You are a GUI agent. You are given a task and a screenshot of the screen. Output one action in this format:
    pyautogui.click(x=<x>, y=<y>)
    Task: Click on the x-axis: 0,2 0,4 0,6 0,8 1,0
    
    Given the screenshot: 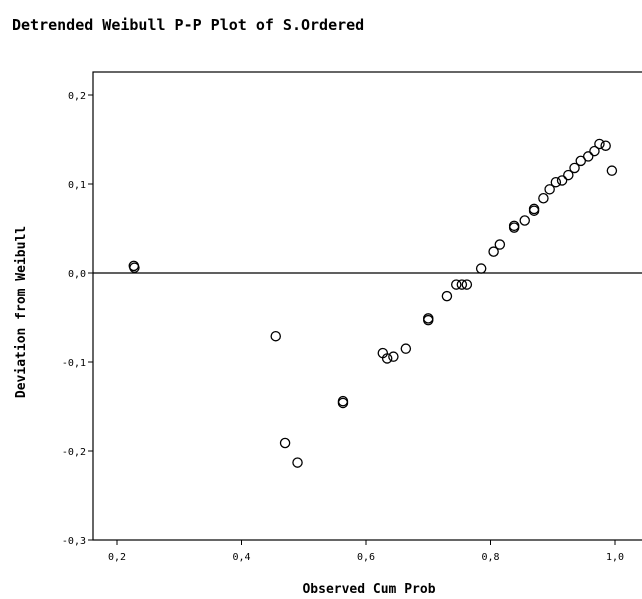 What is the action you would take?
    pyautogui.click(x=366, y=551)
    